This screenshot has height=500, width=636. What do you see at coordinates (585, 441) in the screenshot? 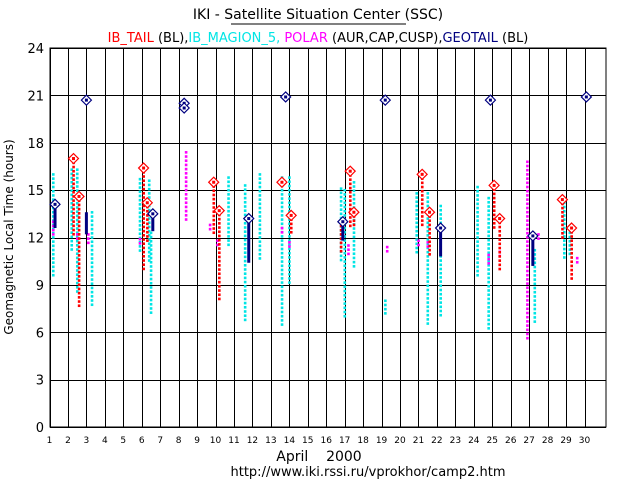
I see `x-tick-label: 30` at bounding box center [585, 441].